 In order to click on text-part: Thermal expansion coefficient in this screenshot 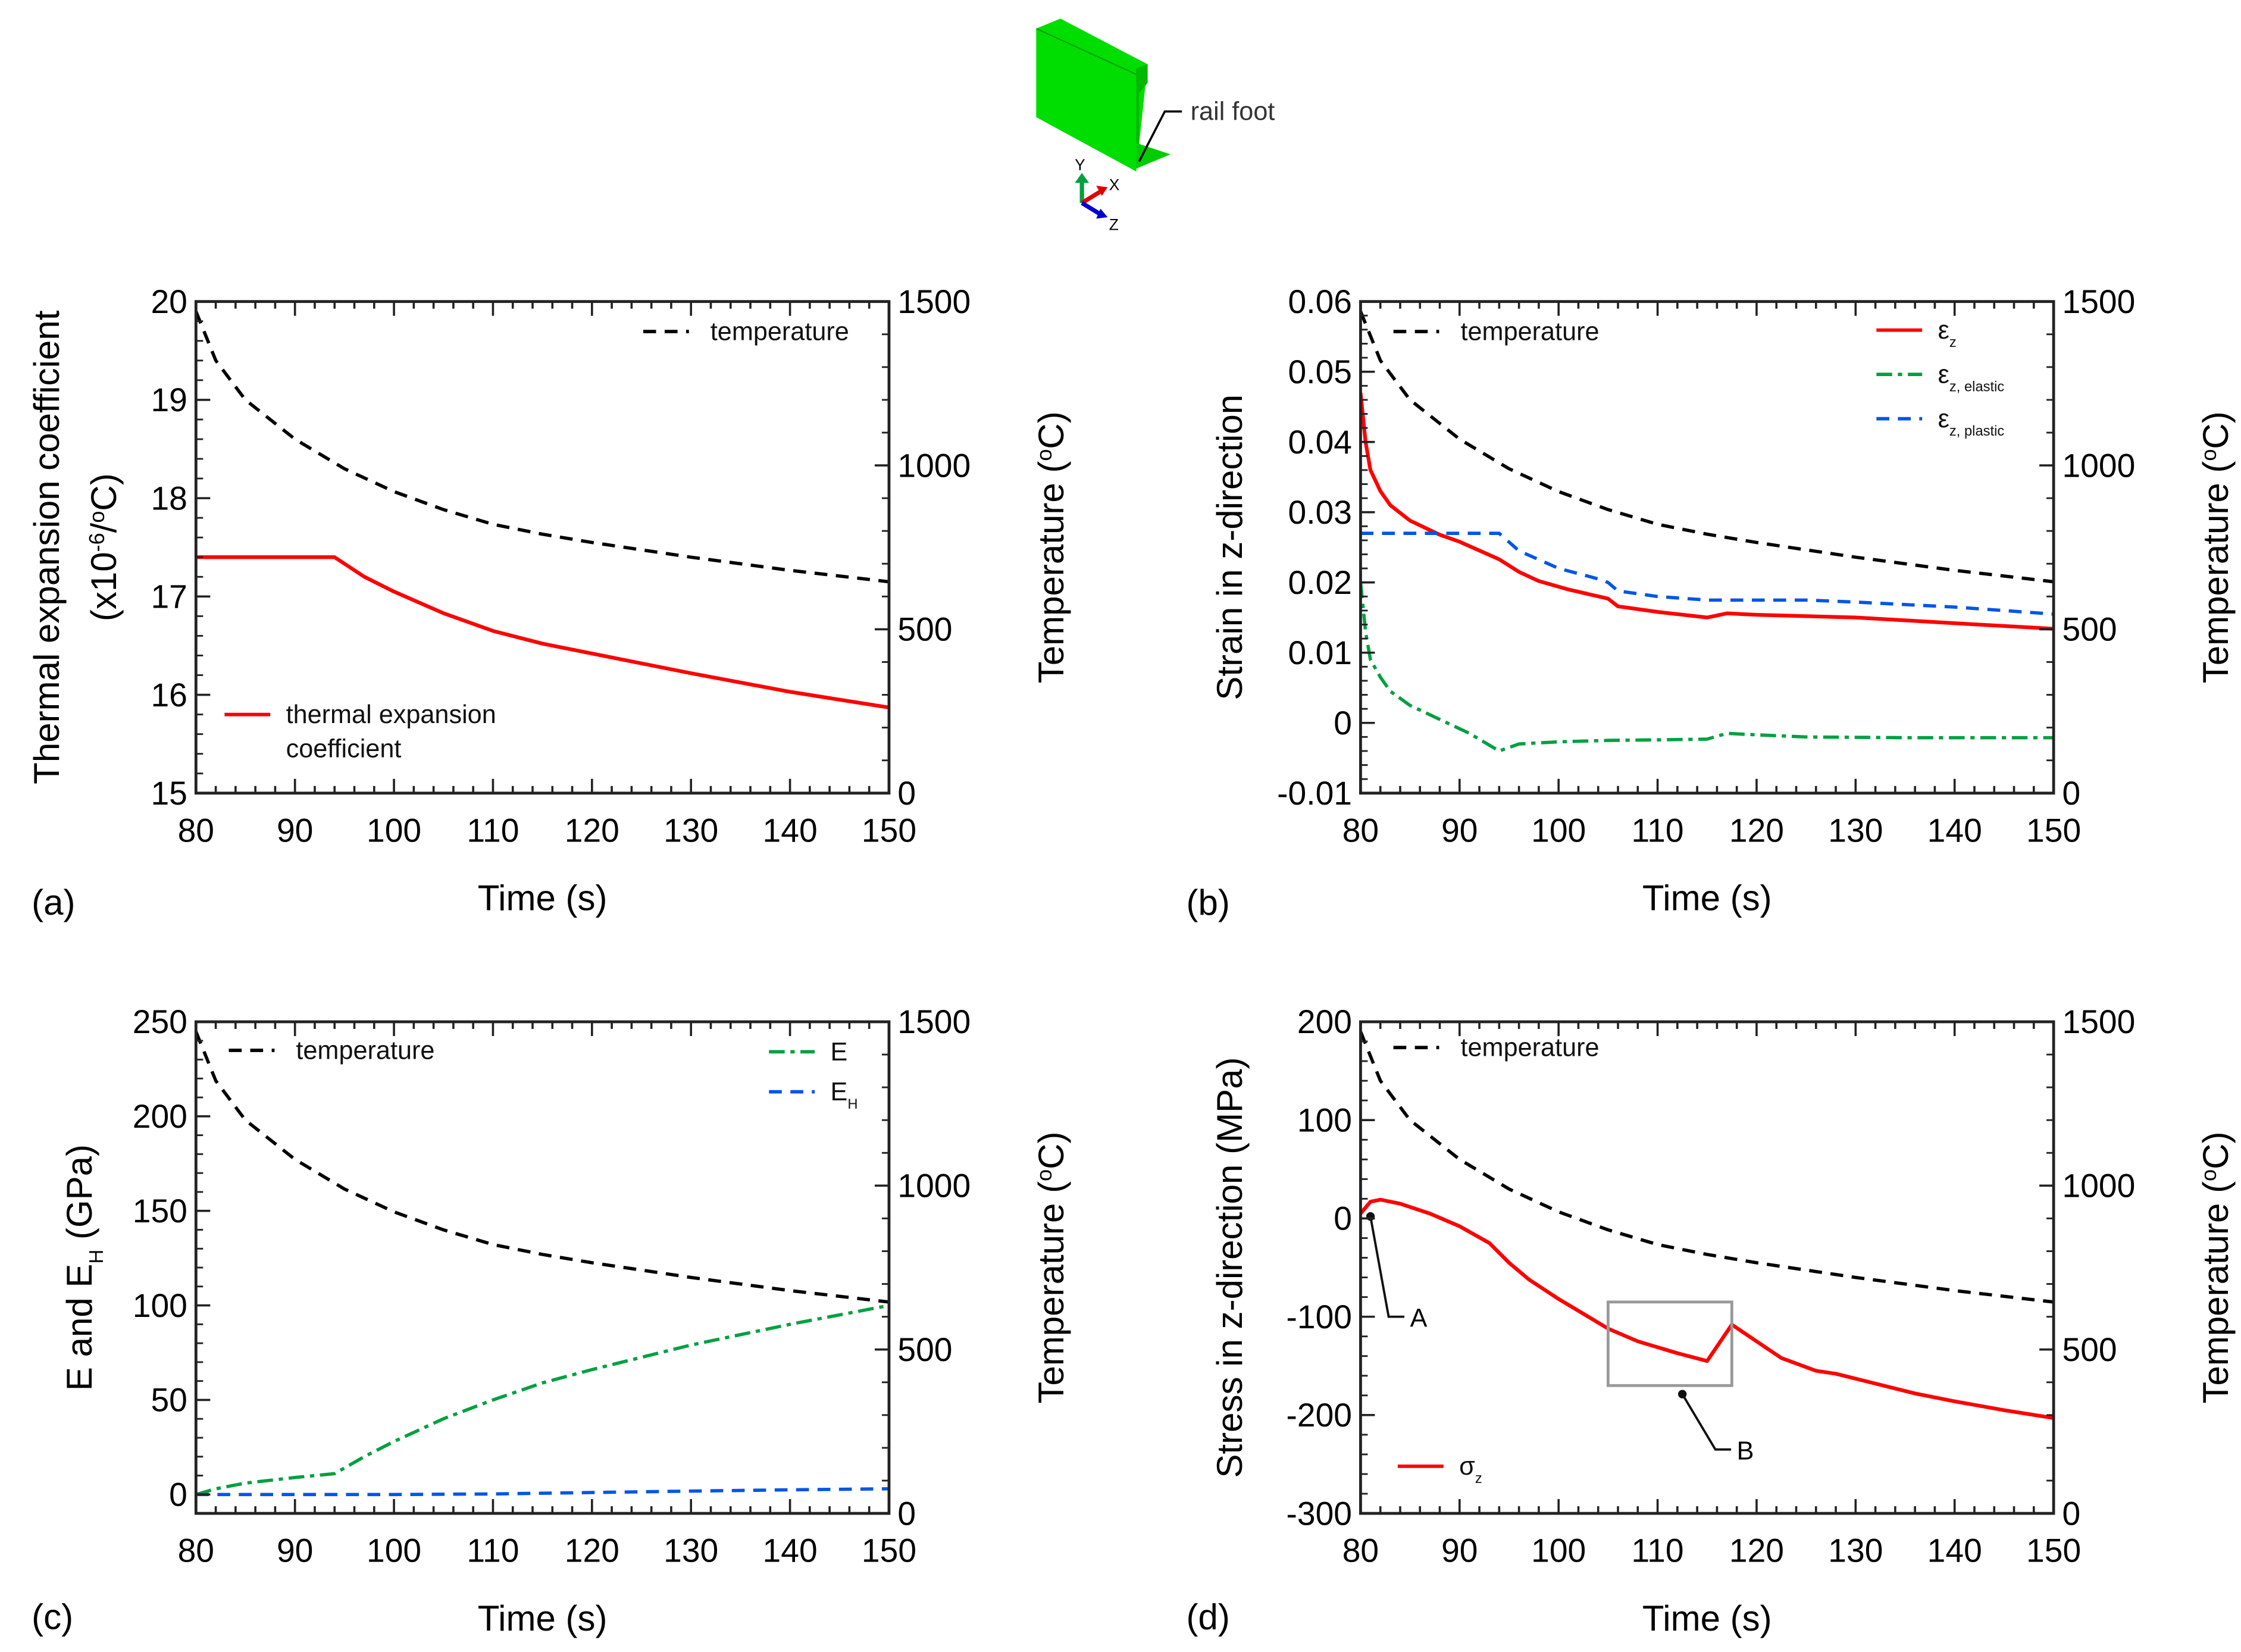, I will do `click(47, 547)`.